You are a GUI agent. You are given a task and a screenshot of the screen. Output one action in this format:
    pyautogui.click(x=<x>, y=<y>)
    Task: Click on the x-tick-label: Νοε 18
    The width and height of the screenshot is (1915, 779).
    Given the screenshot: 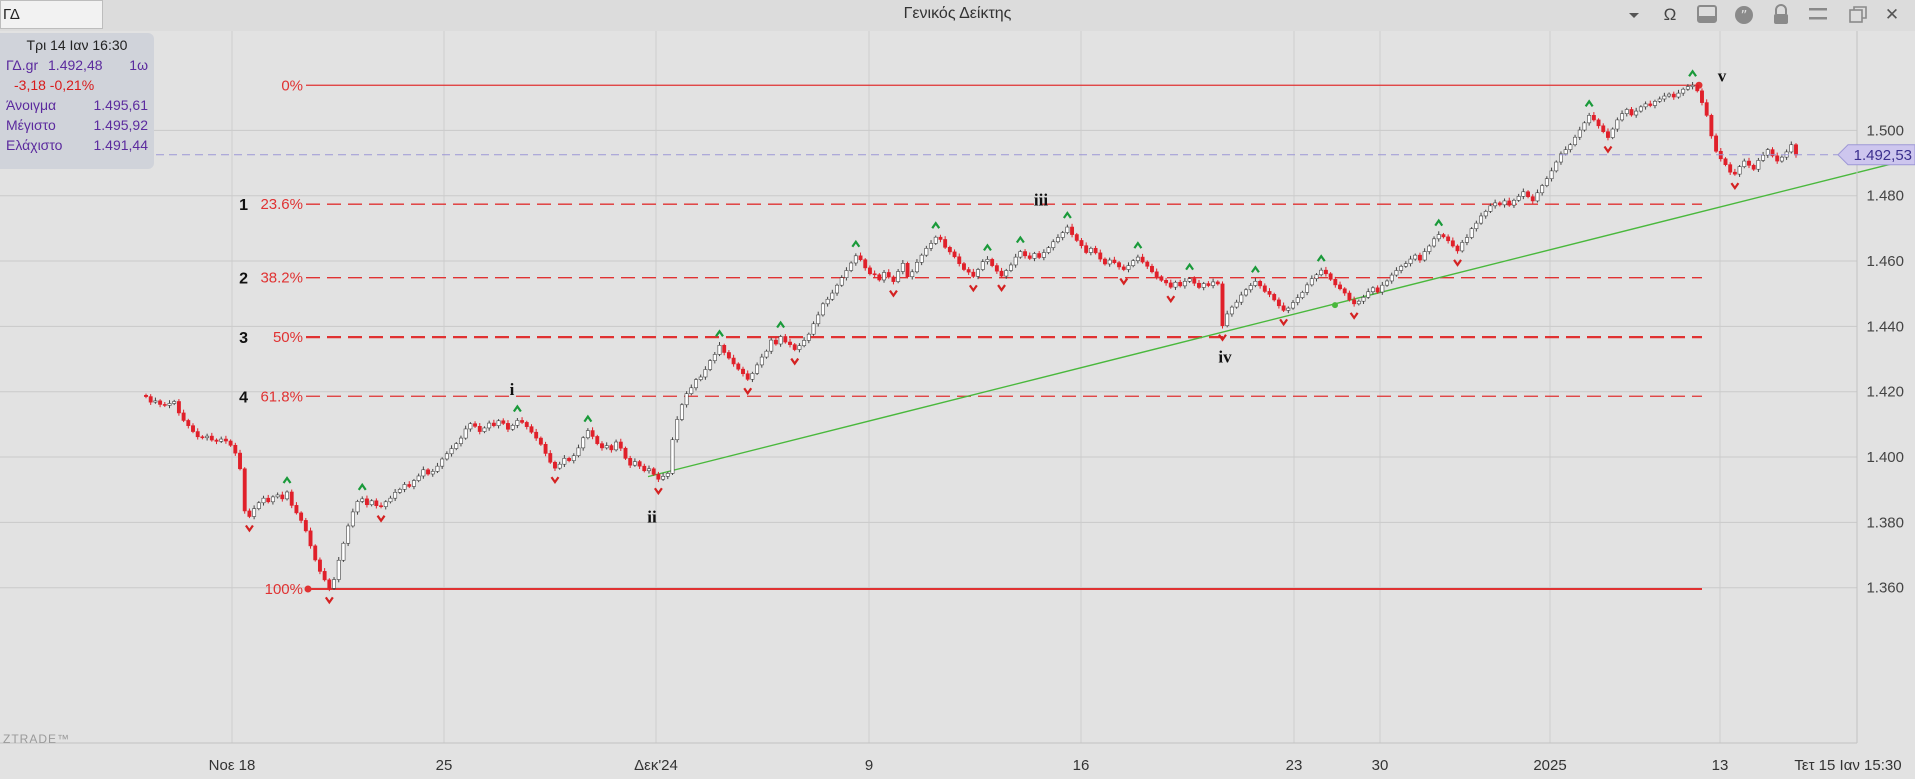 What is the action you would take?
    pyautogui.click(x=232, y=765)
    